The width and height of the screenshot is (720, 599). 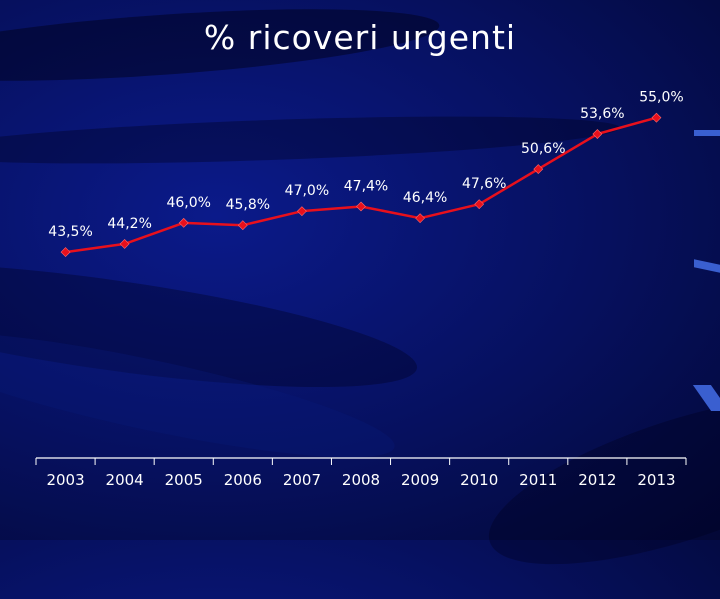 What do you see at coordinates (302, 480) in the screenshot?
I see `x-tick-label: 2007` at bounding box center [302, 480].